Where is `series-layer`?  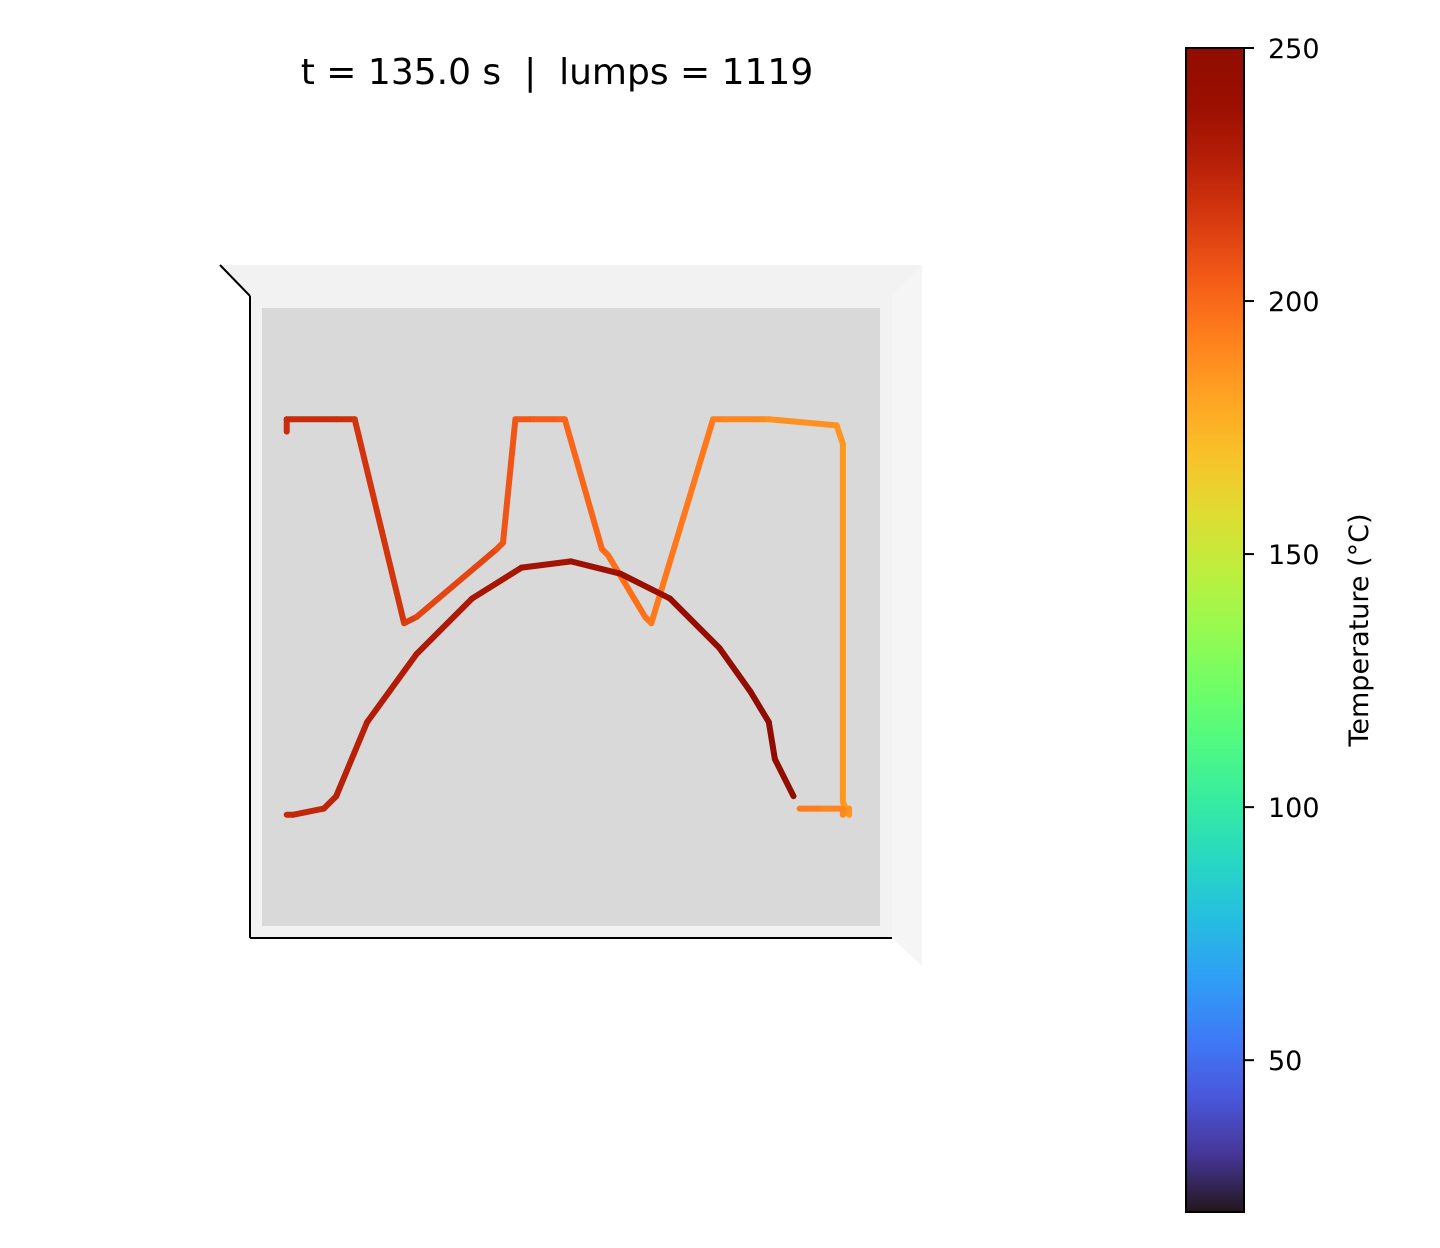
series-layer is located at coordinates (568, 617).